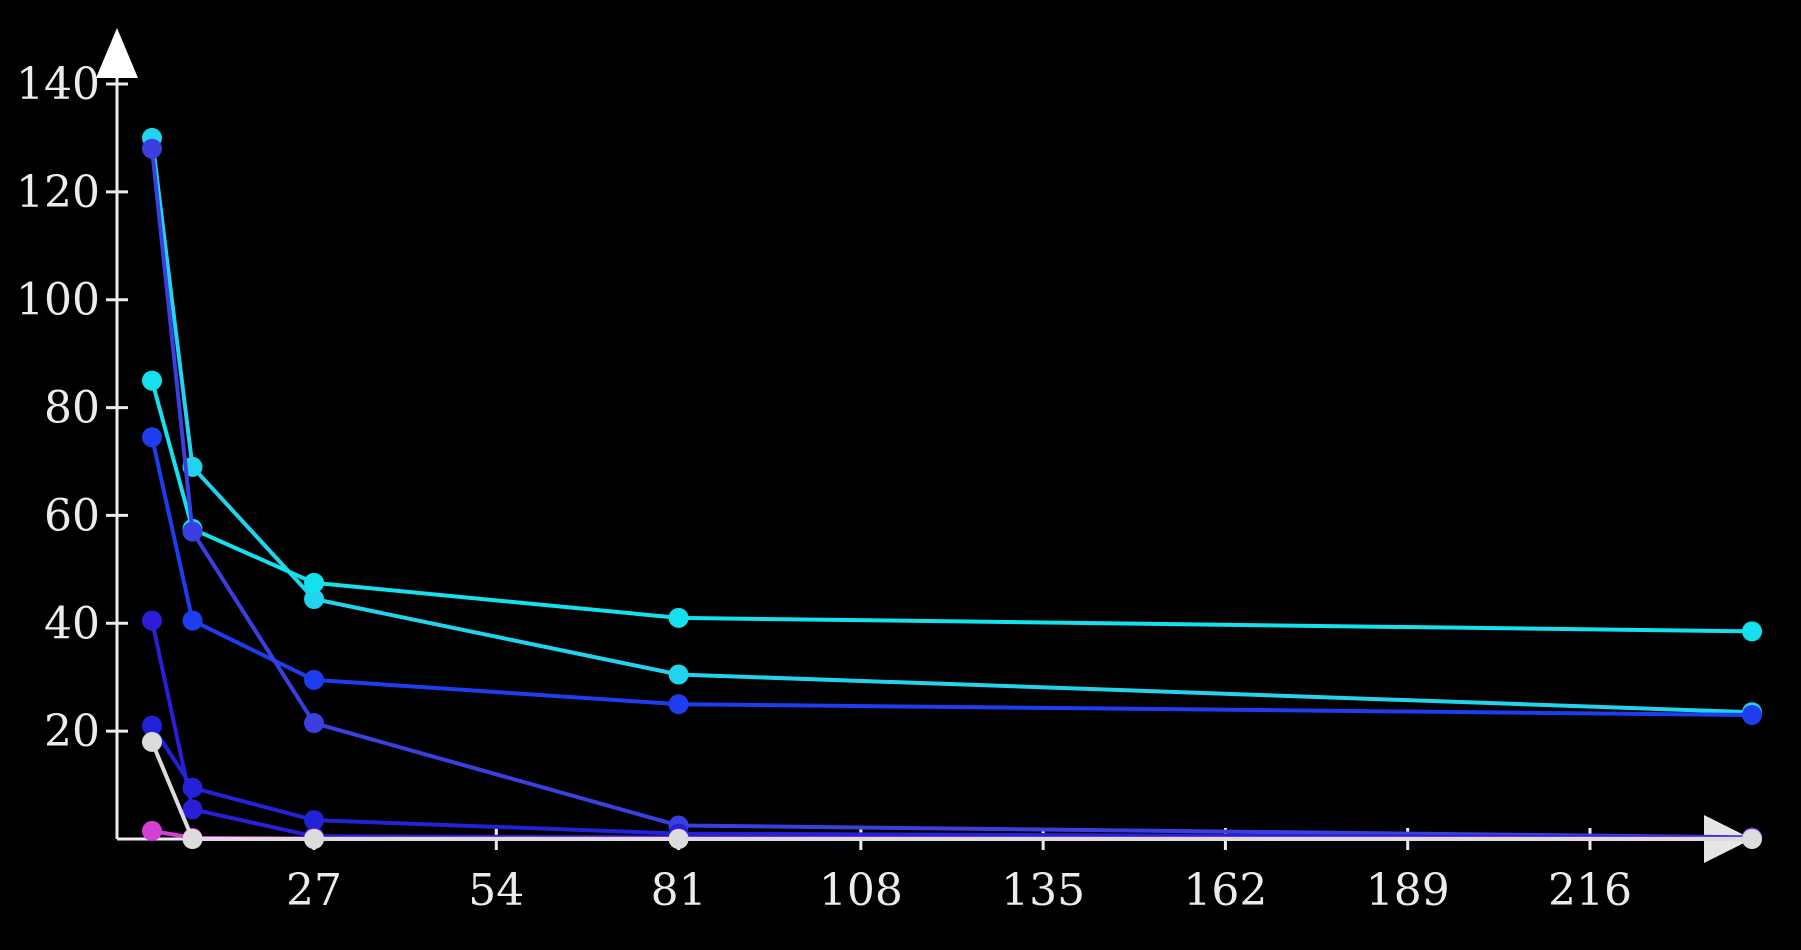 This screenshot has height=950, width=1801. What do you see at coordinates (314, 890) in the screenshot?
I see `x-tick-label: 27` at bounding box center [314, 890].